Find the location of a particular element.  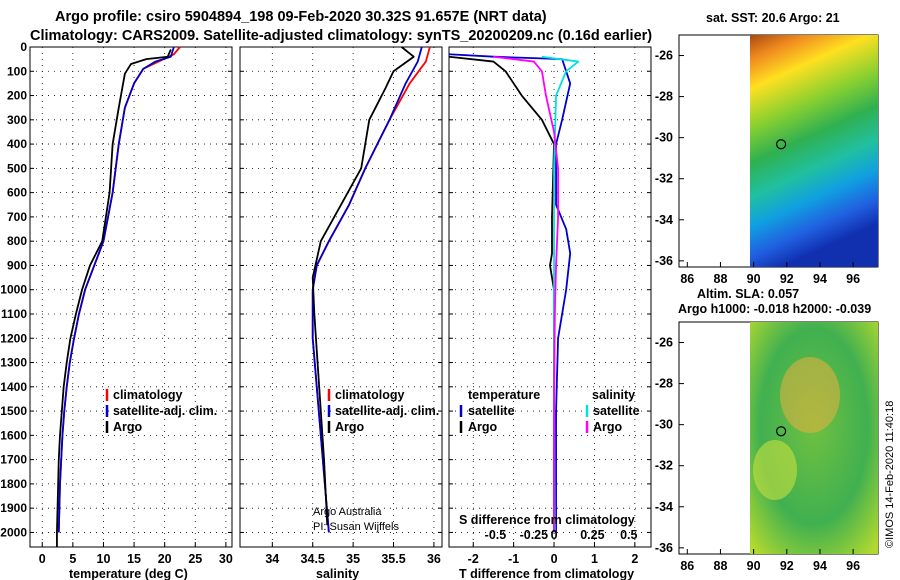

depth-tick-label: 1500 is located at coordinates (13, 411).